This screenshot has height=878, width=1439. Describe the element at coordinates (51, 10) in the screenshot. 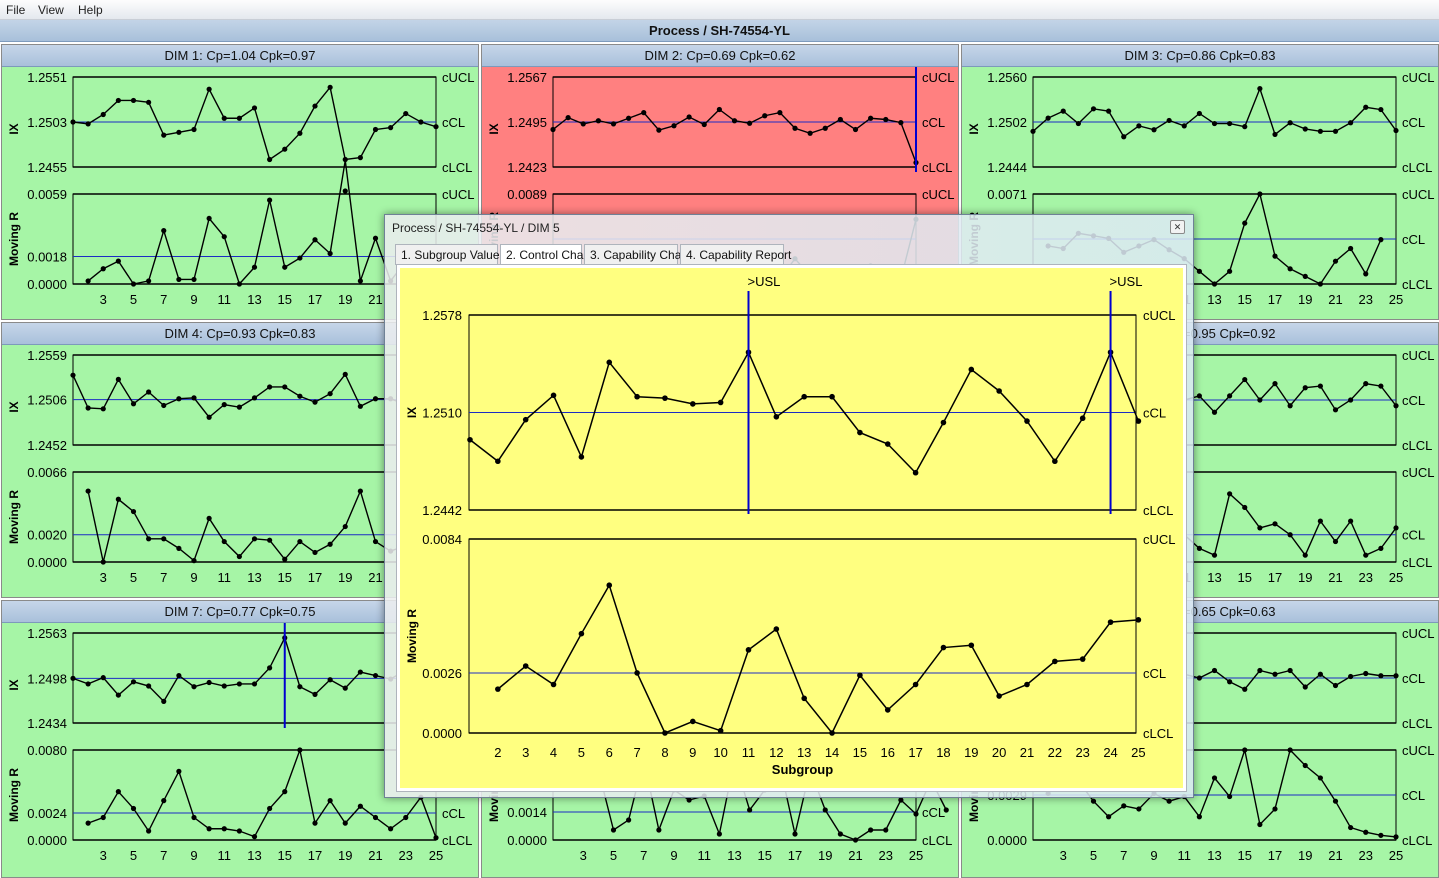

I see `menu-view: View` at that location.